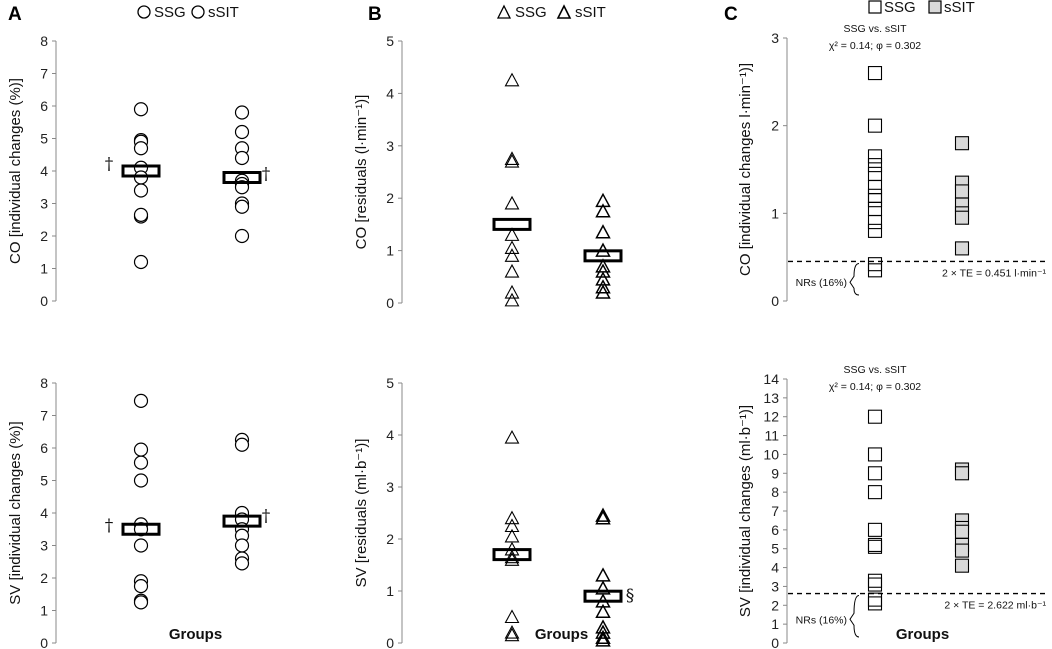 The width and height of the screenshot is (1052, 649). Describe the element at coordinates (959, 8) in the screenshot. I see `legend-c-ssit-label: sSIT` at that location.